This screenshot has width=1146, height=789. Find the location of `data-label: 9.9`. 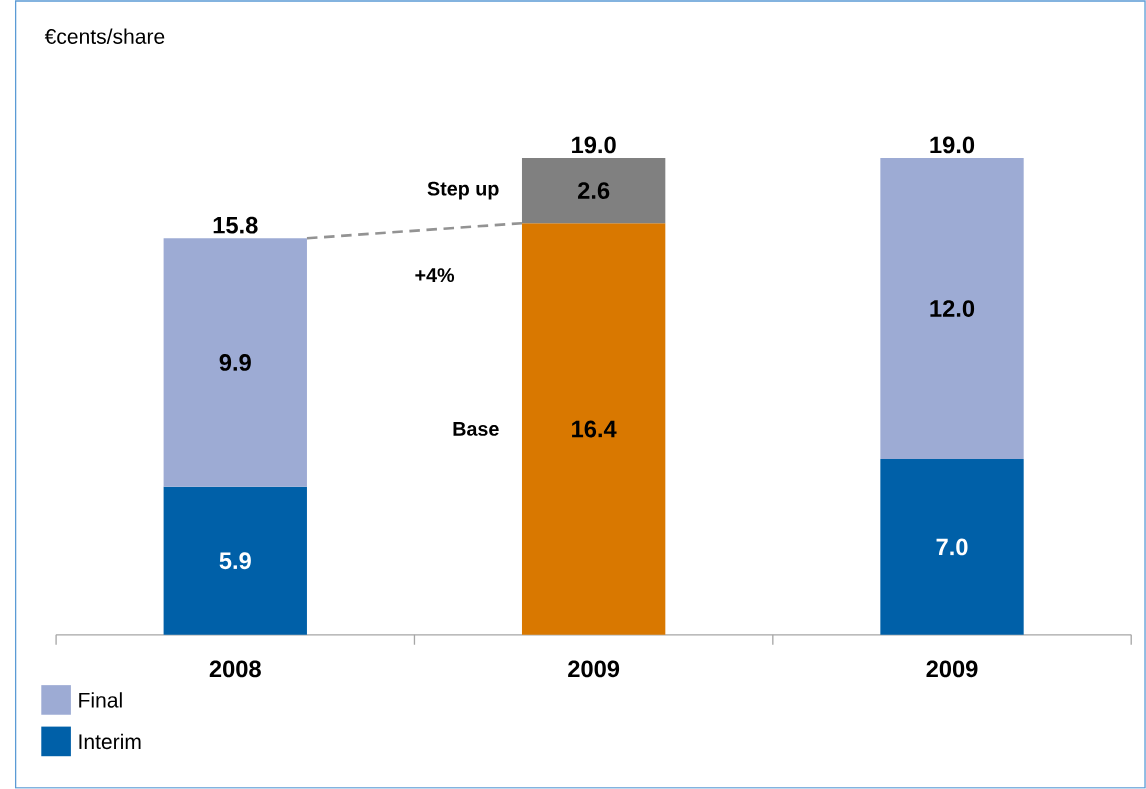

data-label: 9.9 is located at coordinates (235, 362).